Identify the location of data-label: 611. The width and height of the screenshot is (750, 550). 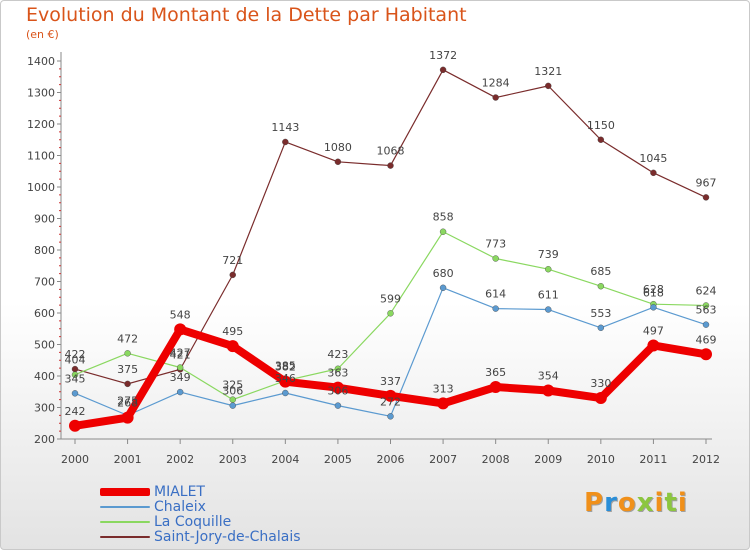
(548, 295).